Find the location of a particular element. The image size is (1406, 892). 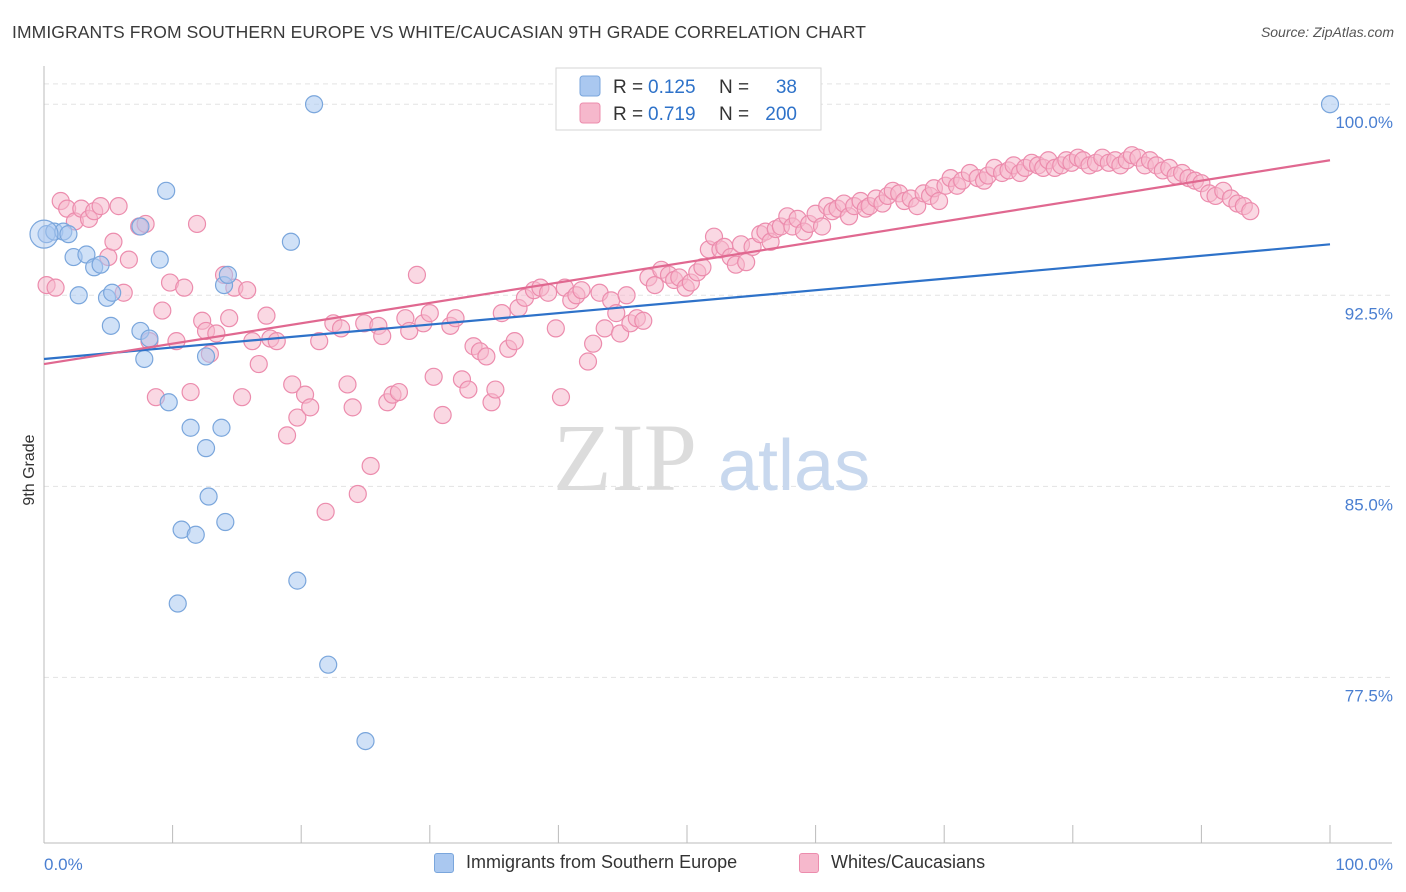

legend-item-whites: Whites/Caucasians is located at coordinates (892, 862).